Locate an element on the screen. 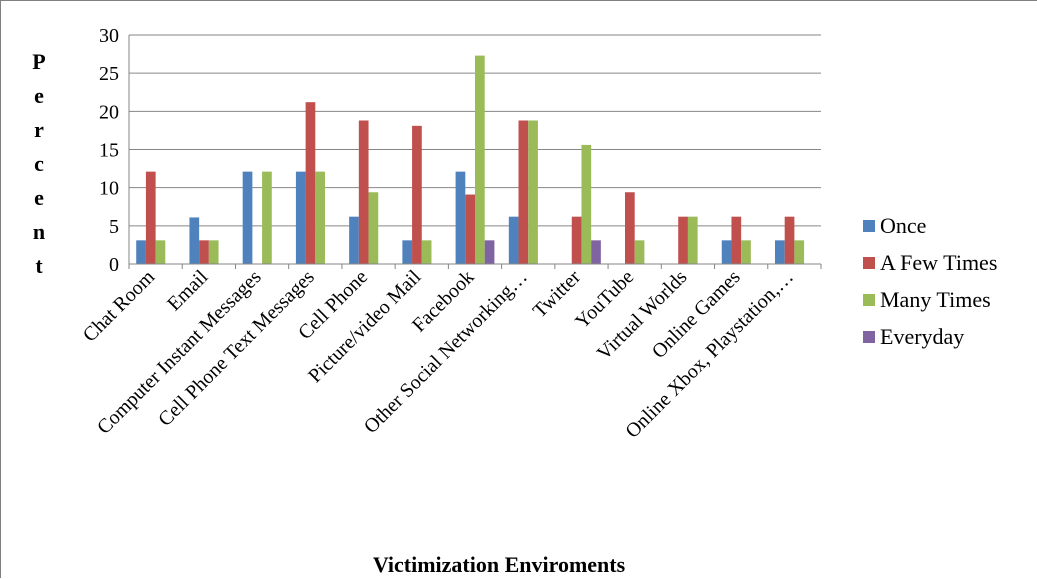 The height and width of the screenshot is (579, 1037). y-tick-label: 5 is located at coordinates (114, 227).